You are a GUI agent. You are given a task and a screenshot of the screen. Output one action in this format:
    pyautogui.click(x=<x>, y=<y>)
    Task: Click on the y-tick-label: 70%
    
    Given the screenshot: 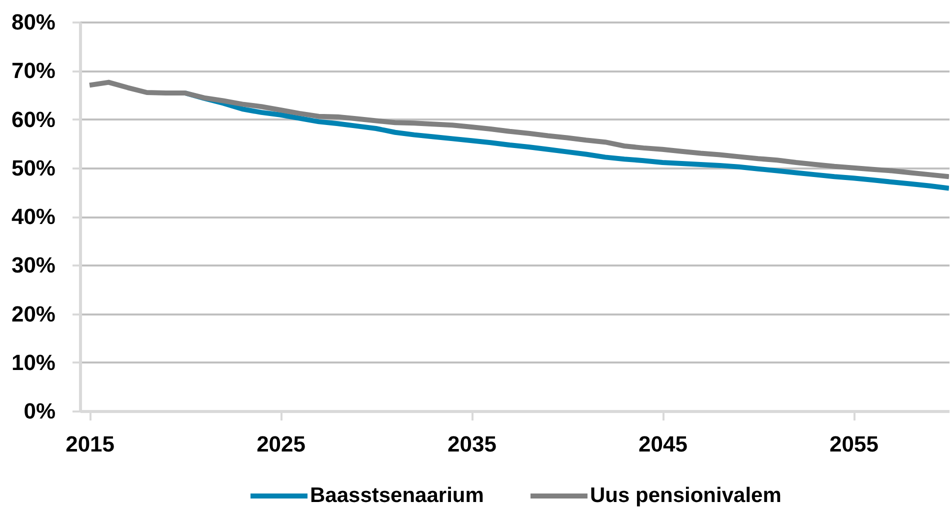 What is the action you would take?
    pyautogui.click(x=33, y=71)
    